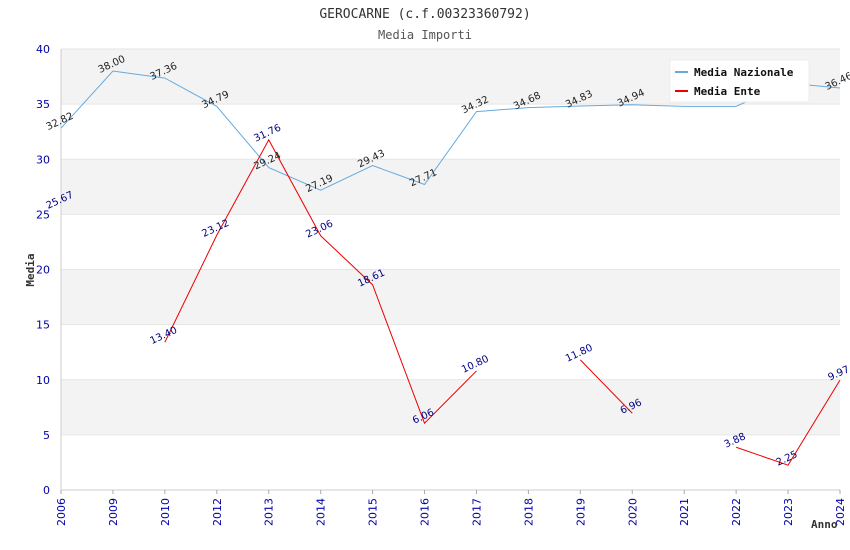 Image resolution: width=850 pixels, height=550 pixels. What do you see at coordinates (43, 214) in the screenshot?
I see `y-tick-label: 25` at bounding box center [43, 214].